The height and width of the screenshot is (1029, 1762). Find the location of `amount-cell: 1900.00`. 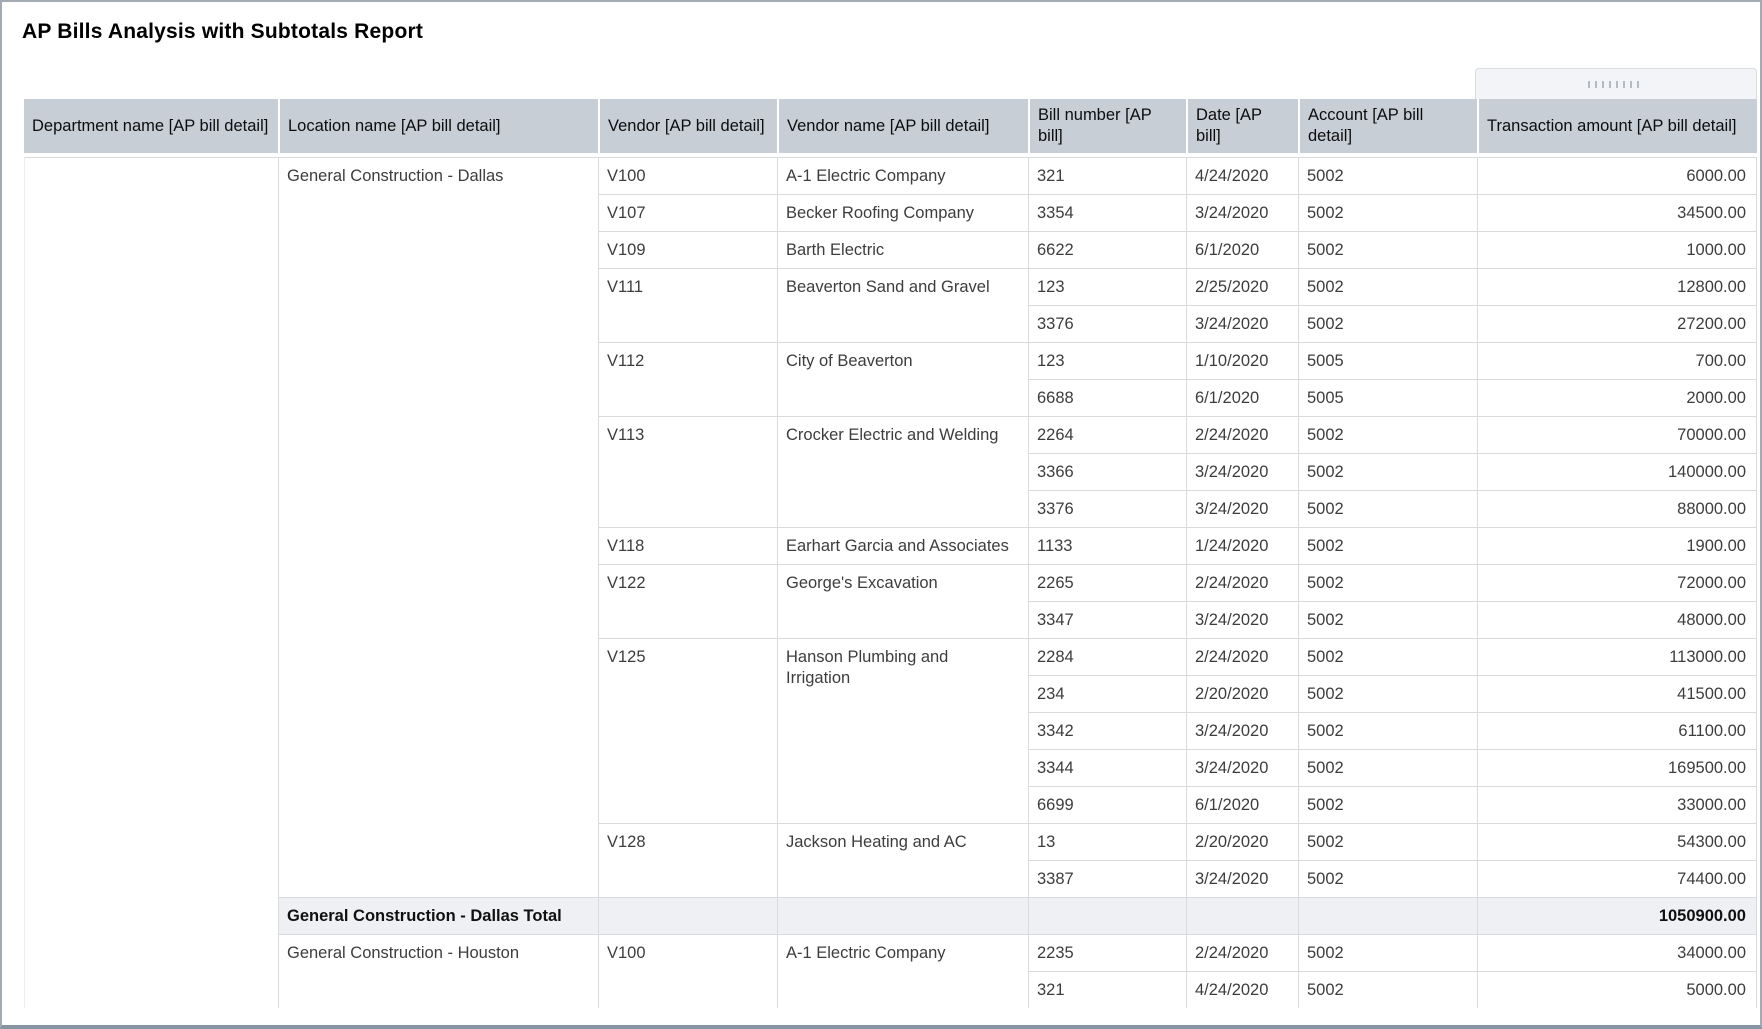

amount-cell: 1900.00 is located at coordinates (1617, 545).